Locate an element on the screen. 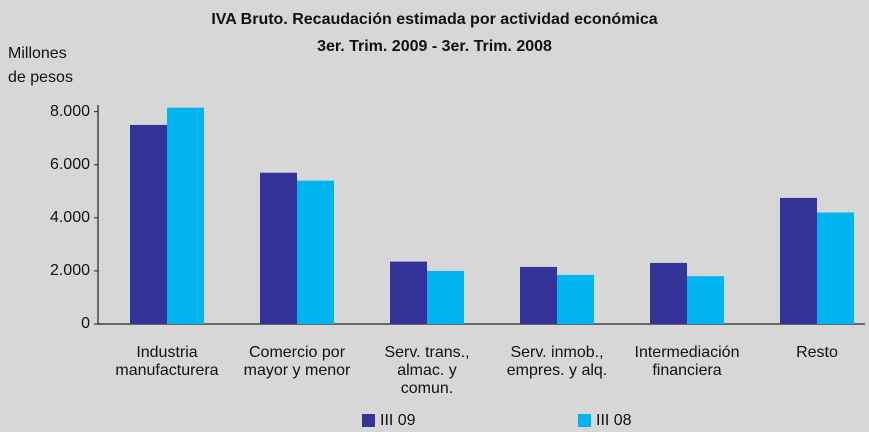  x-tick-label: Industria manufacturera is located at coordinates (167, 361).